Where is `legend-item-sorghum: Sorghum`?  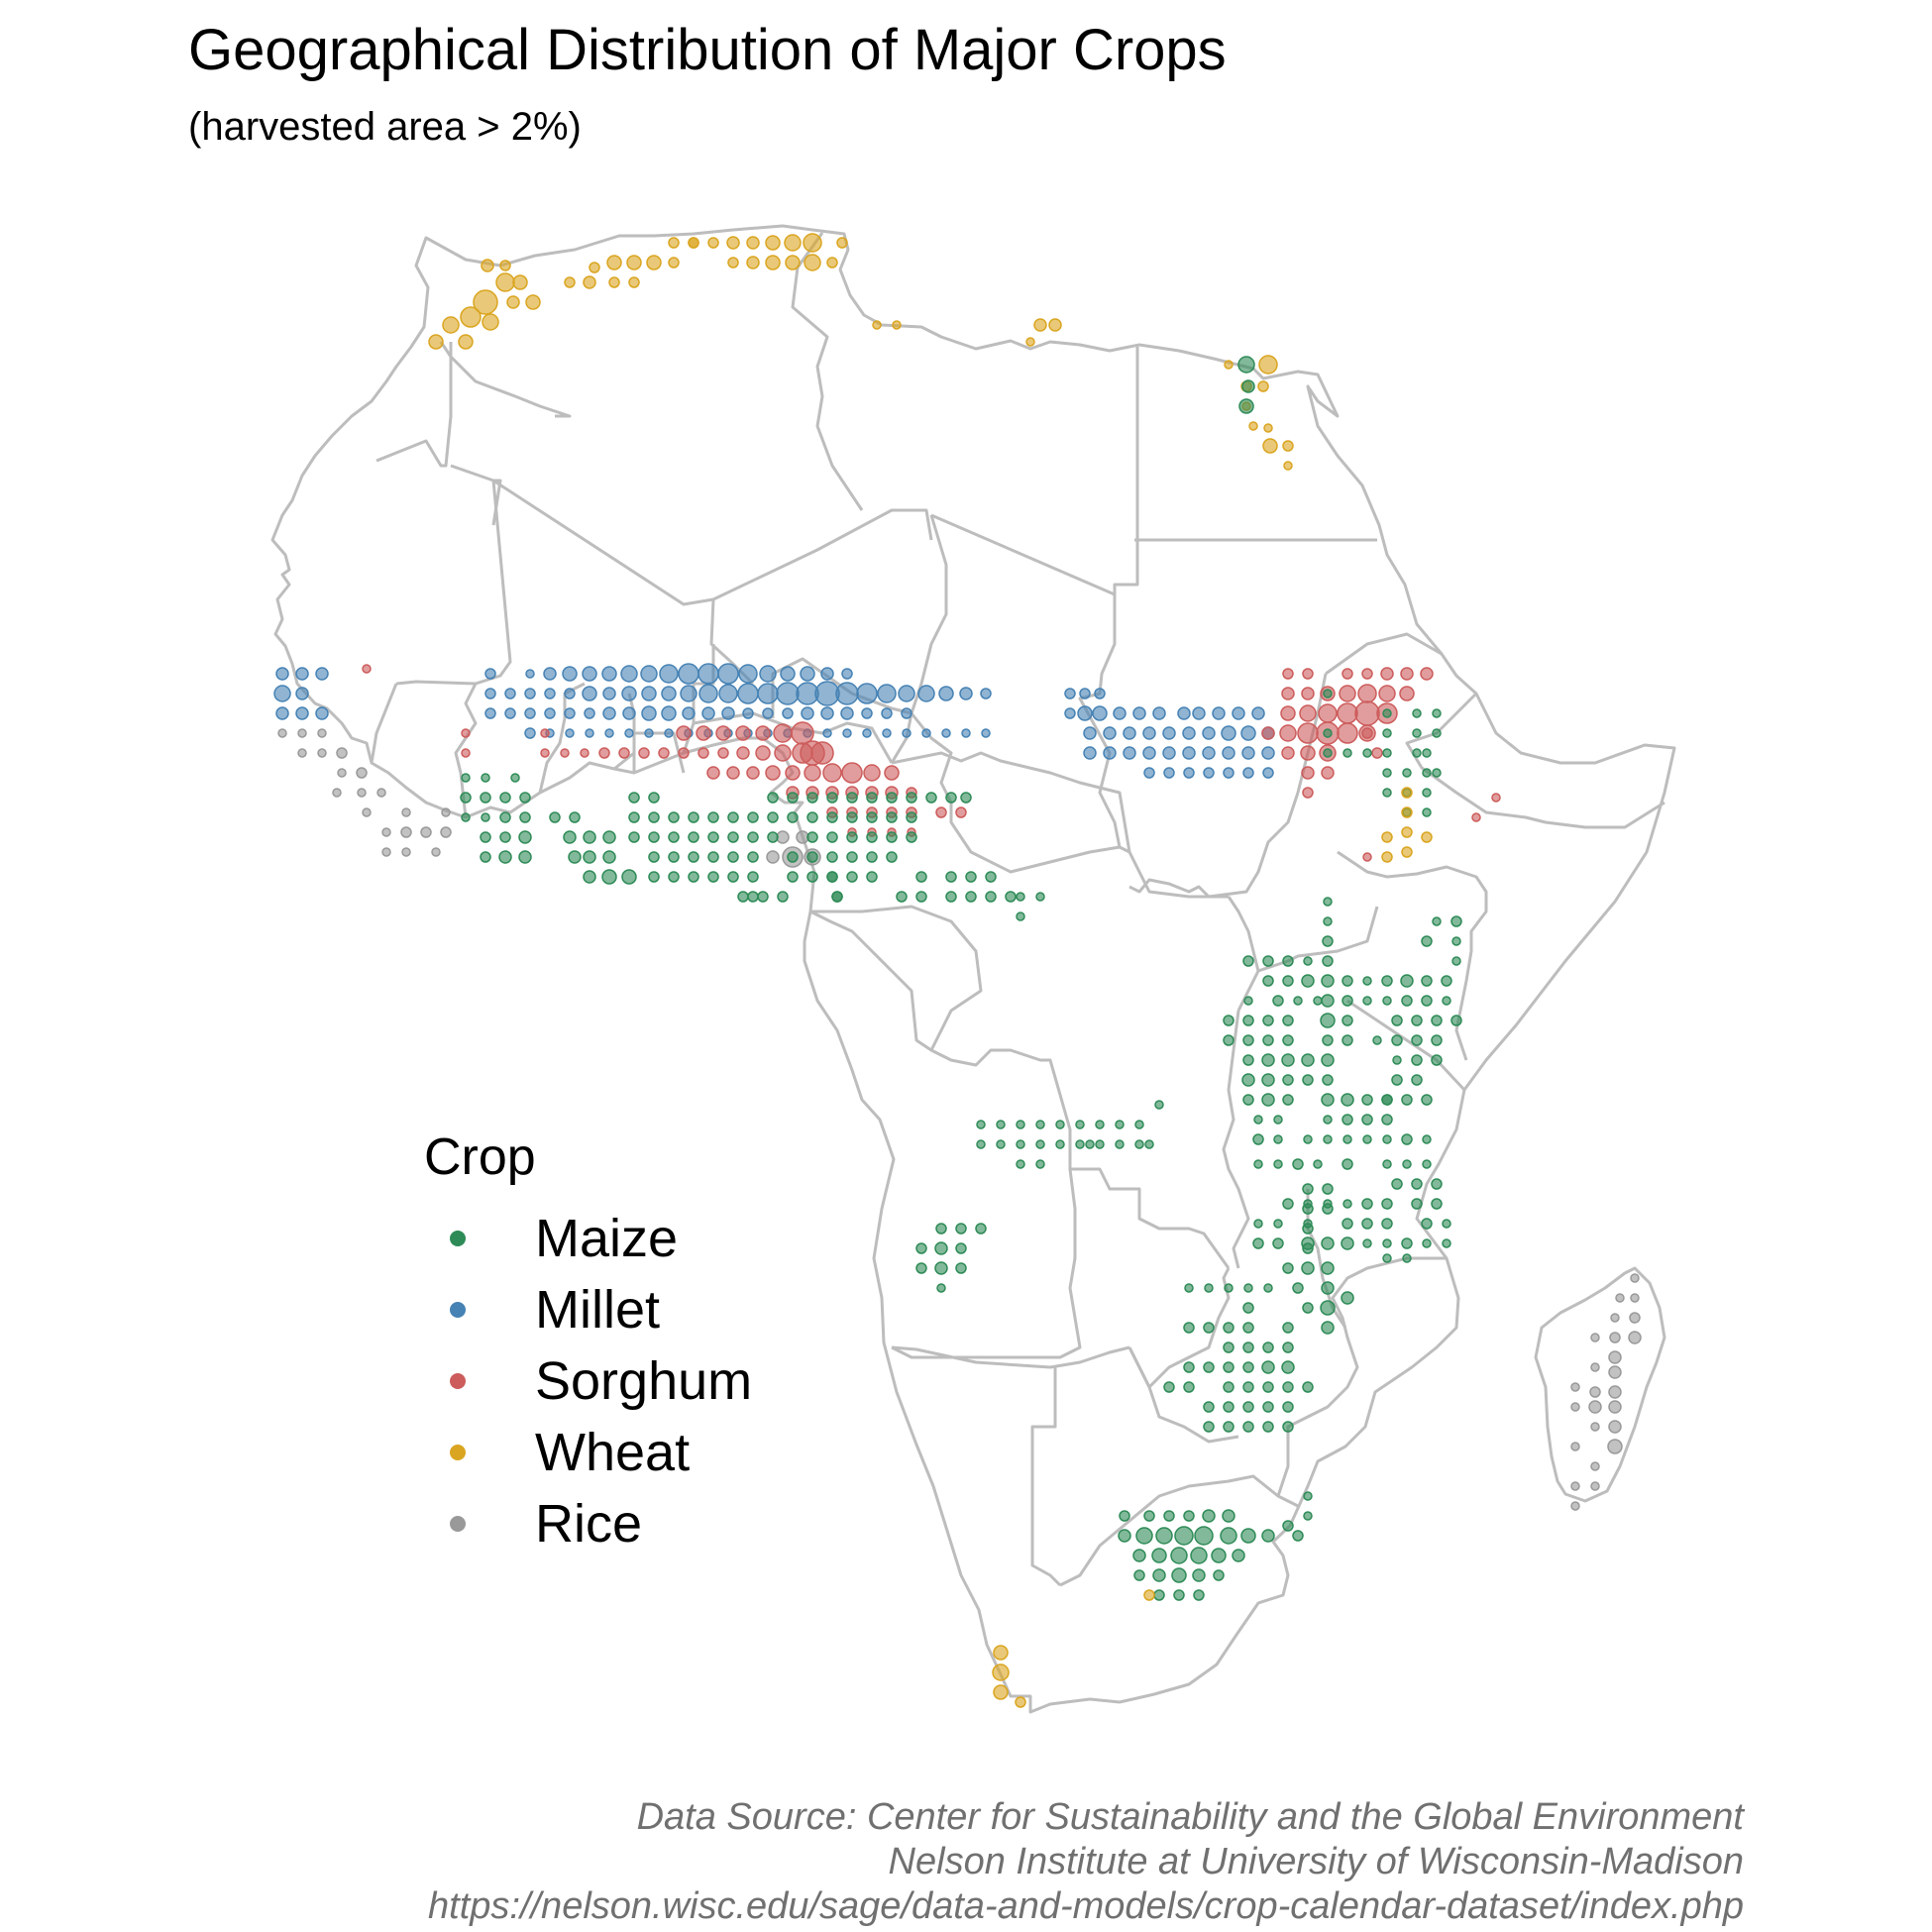
legend-item-sorghum: Sorghum is located at coordinates (588, 1381).